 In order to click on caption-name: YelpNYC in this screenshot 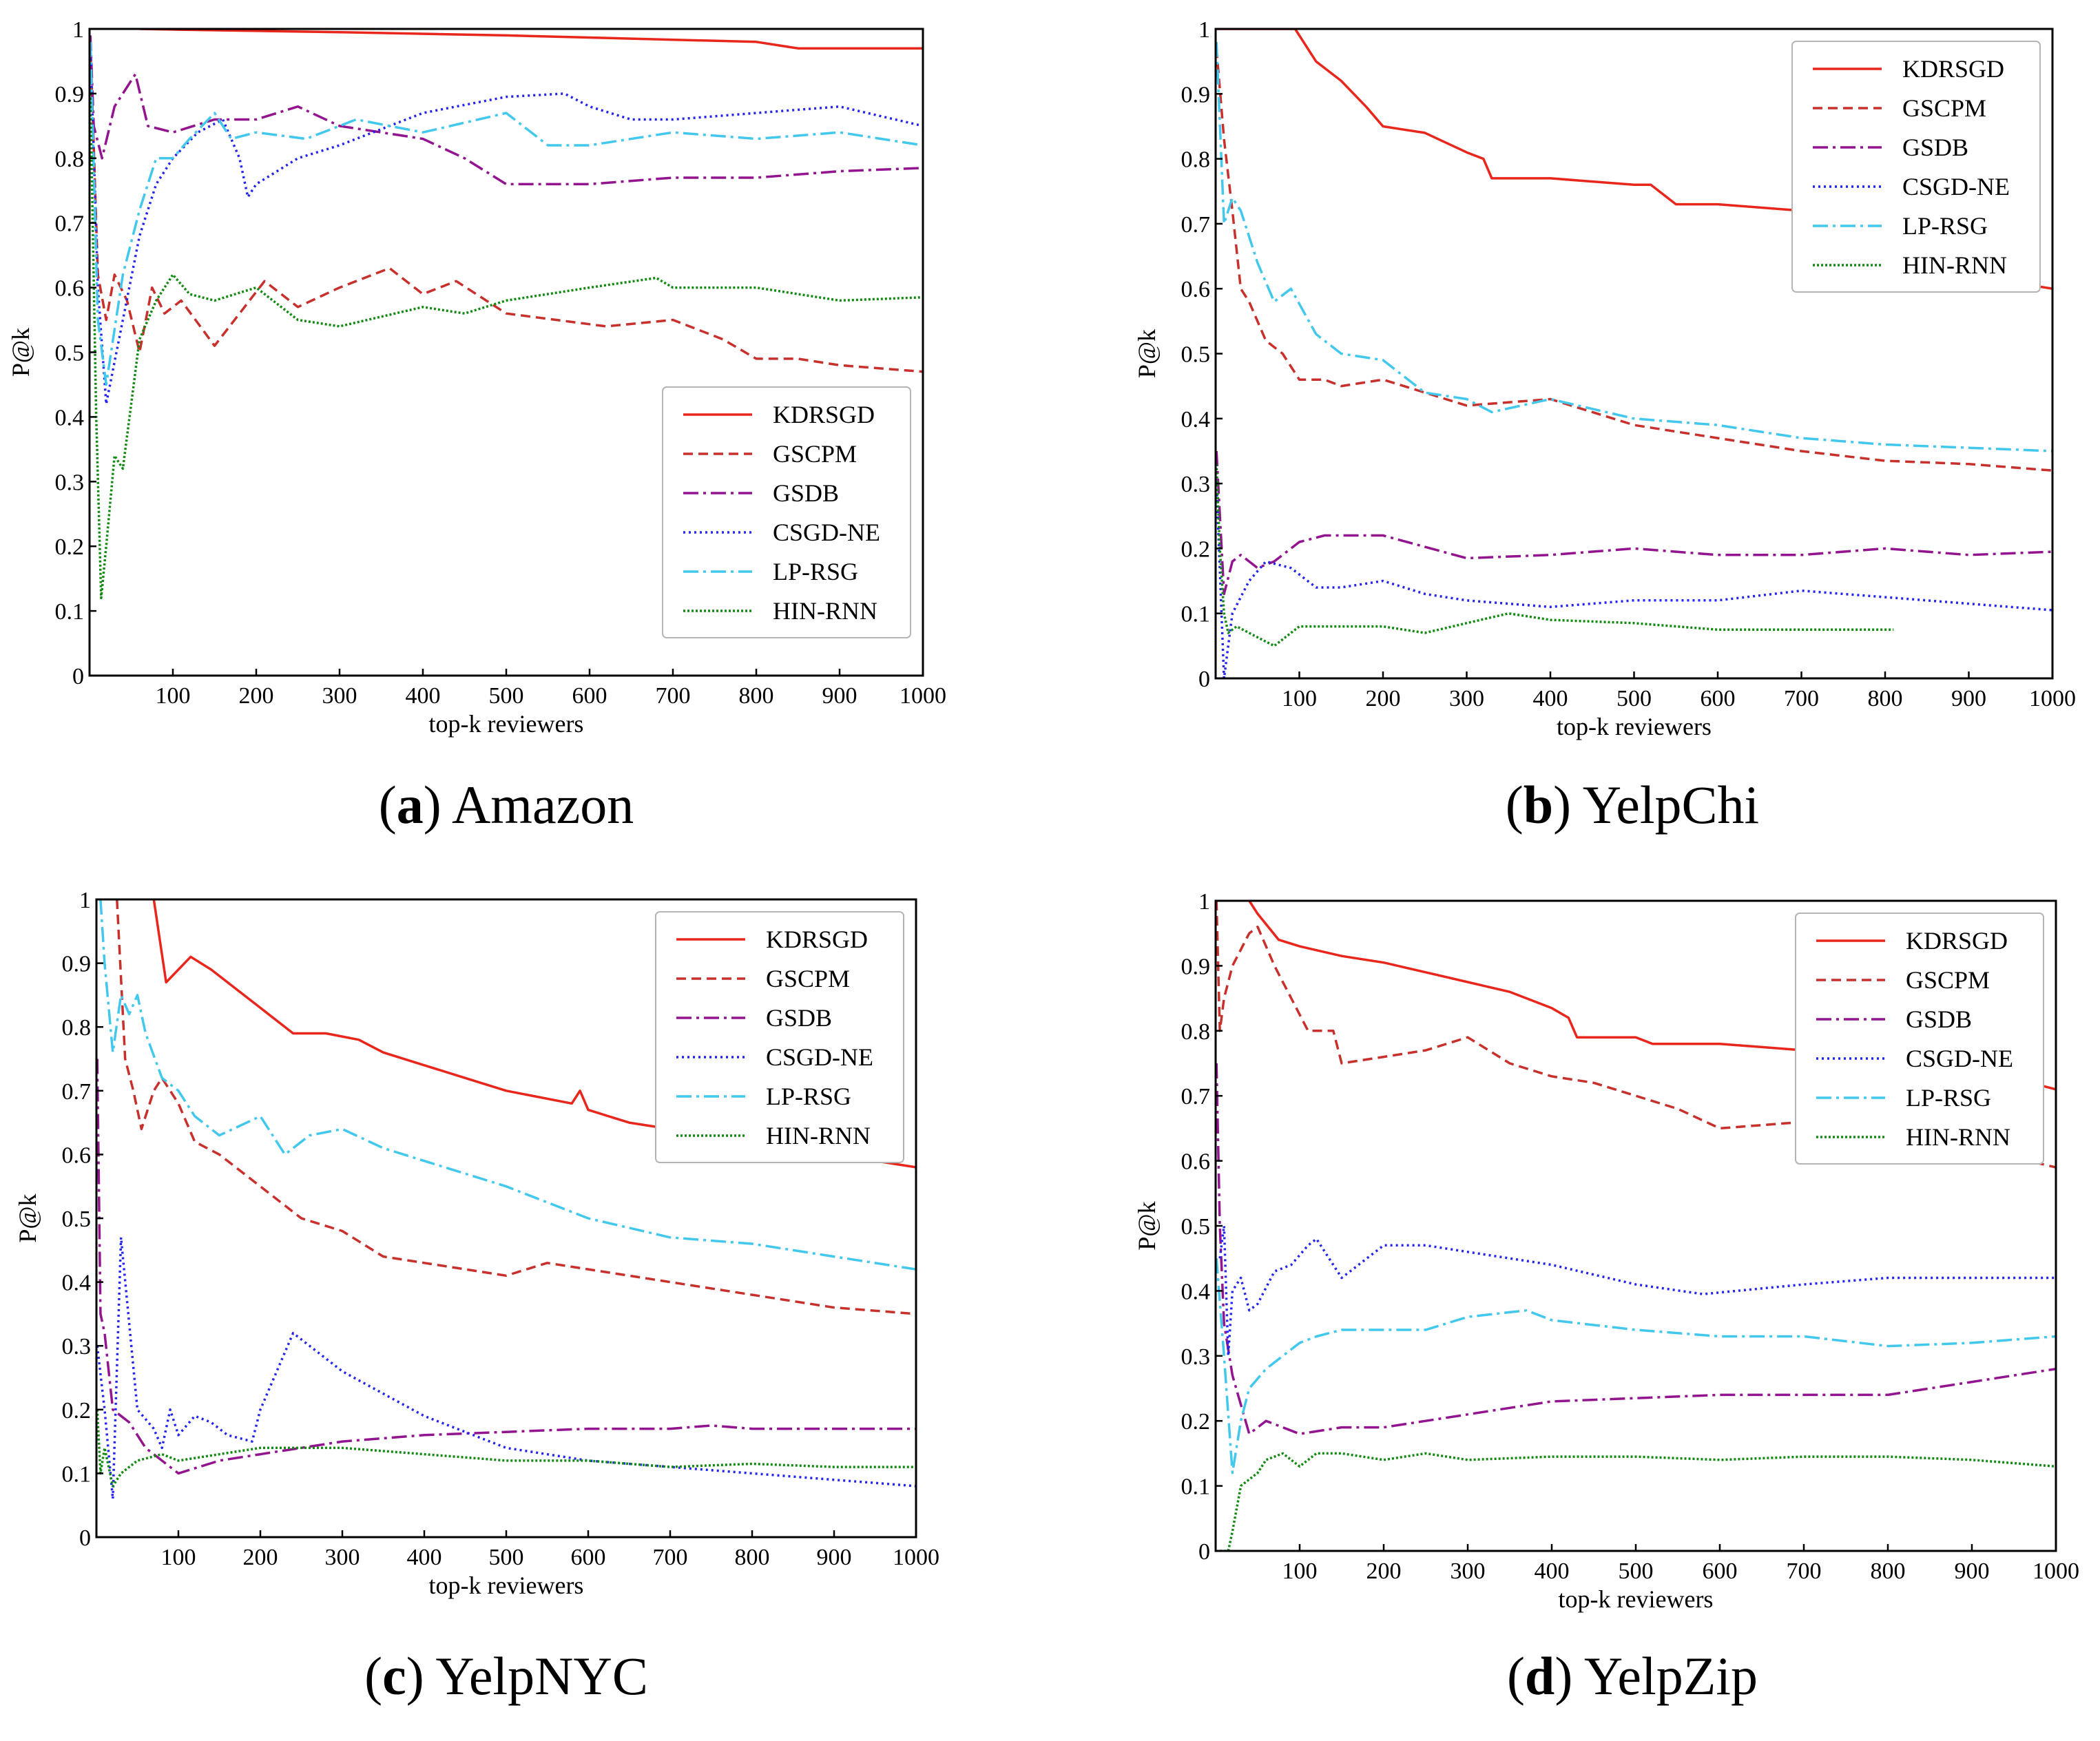, I will do `click(541, 1676)`.